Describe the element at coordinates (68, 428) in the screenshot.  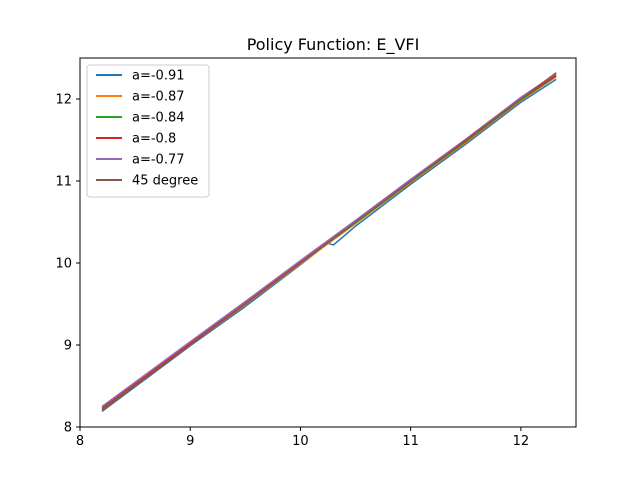
I see `y-tick-label: 8` at that location.